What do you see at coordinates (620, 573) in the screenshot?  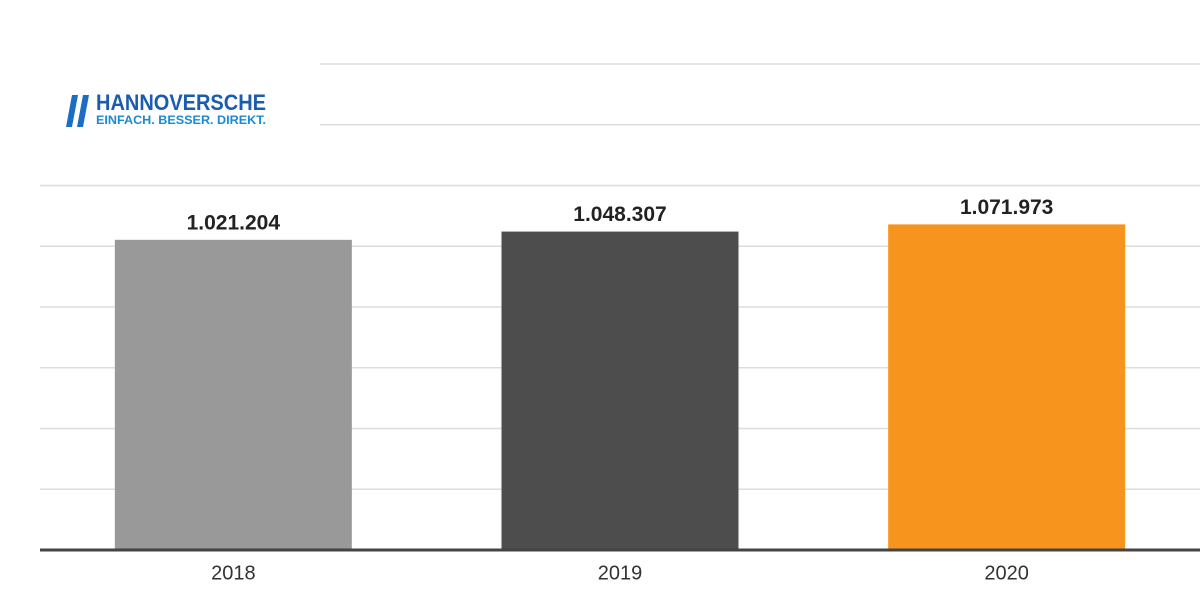 I see `x-tick-label: 2019` at bounding box center [620, 573].